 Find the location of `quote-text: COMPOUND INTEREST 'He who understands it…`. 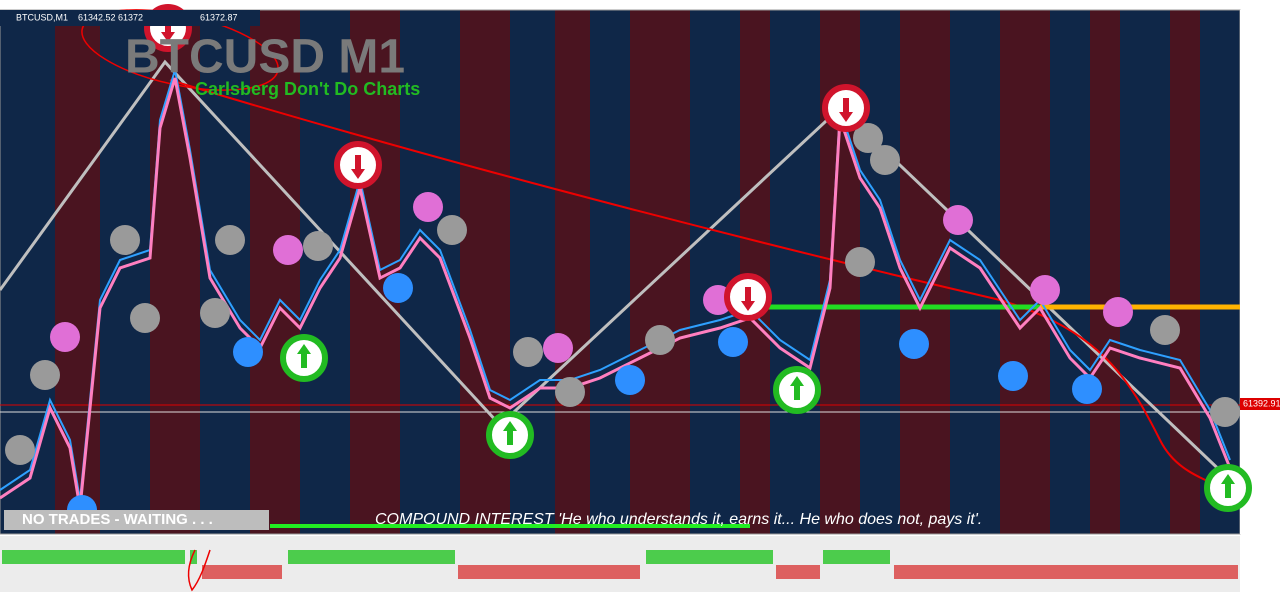

quote-text: COMPOUND INTEREST 'He who understands it… is located at coordinates (678, 519).